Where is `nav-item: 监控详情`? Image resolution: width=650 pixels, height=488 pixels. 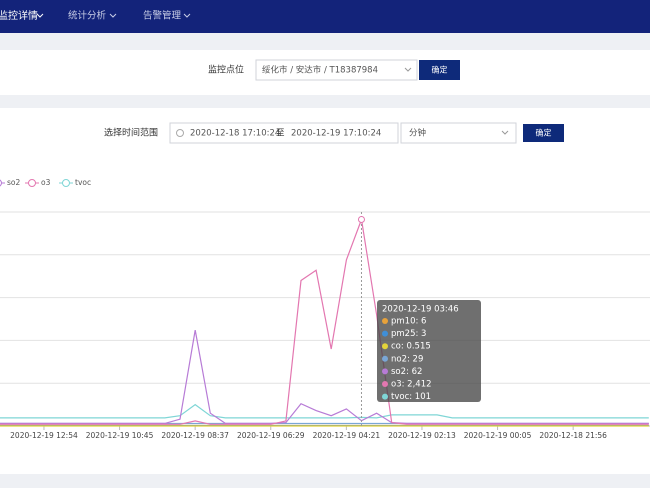 nav-item: 监控详情 is located at coordinates (19, 15).